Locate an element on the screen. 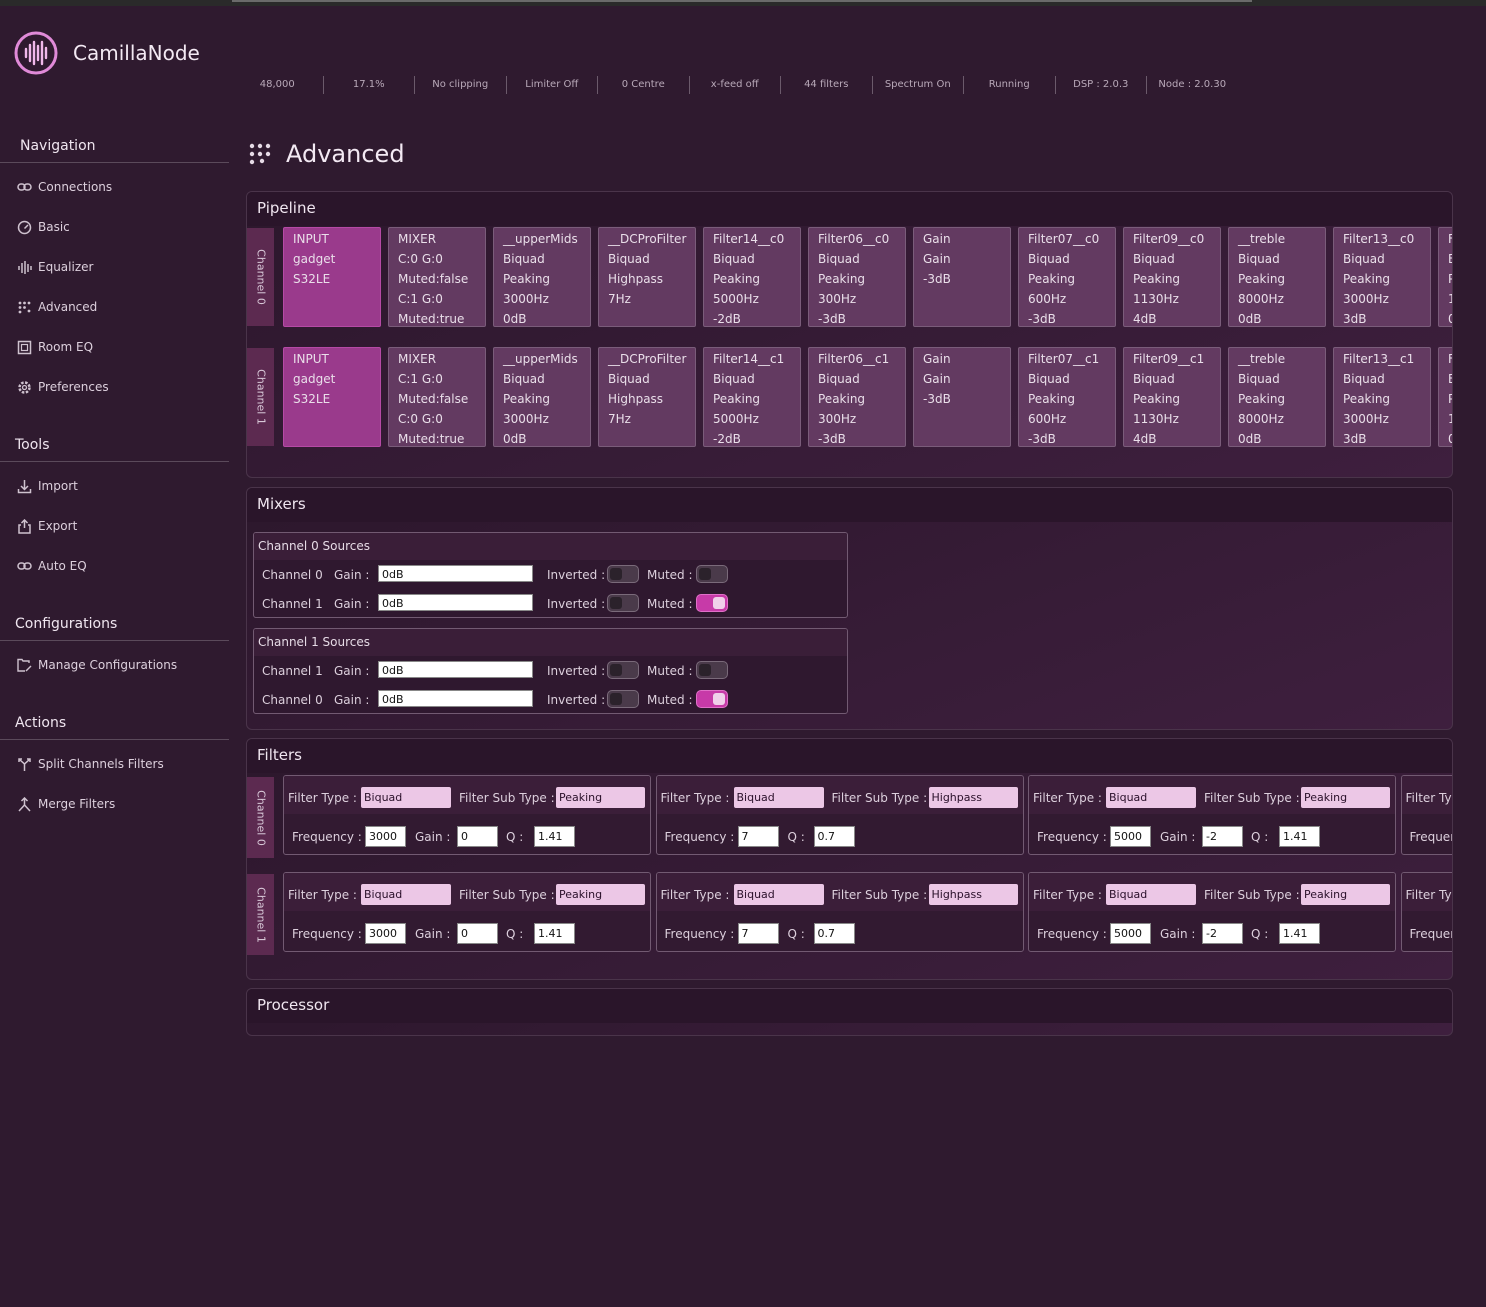 The height and width of the screenshot is (1307, 1486). pipeline-filter-block: Filter14__c0 Biquad Peaking 5000Hz -2dB is located at coordinates (752, 277).